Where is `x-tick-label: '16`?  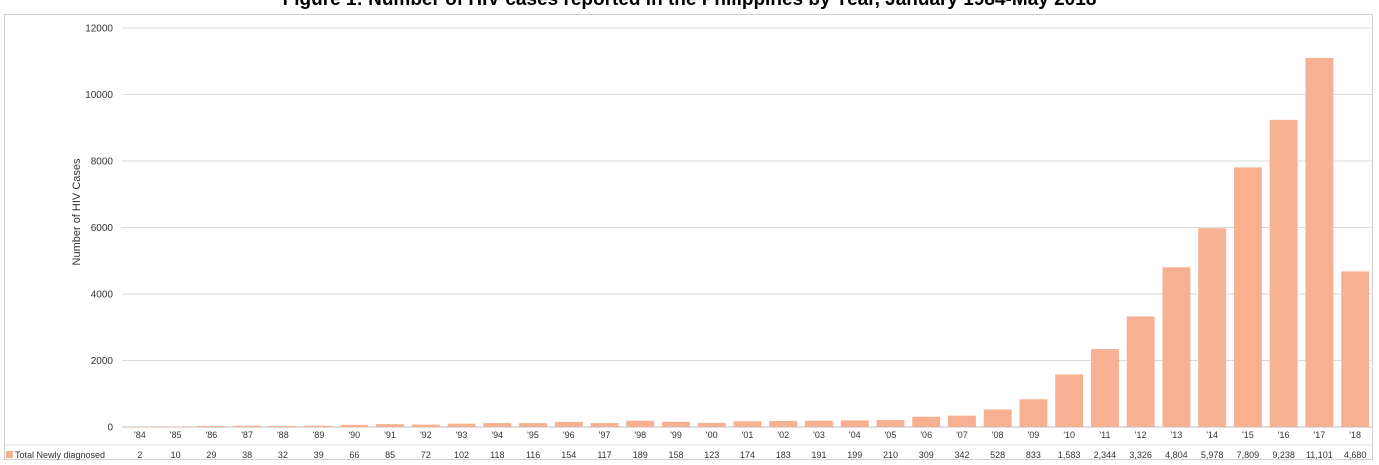 x-tick-label: '16 is located at coordinates (1284, 435).